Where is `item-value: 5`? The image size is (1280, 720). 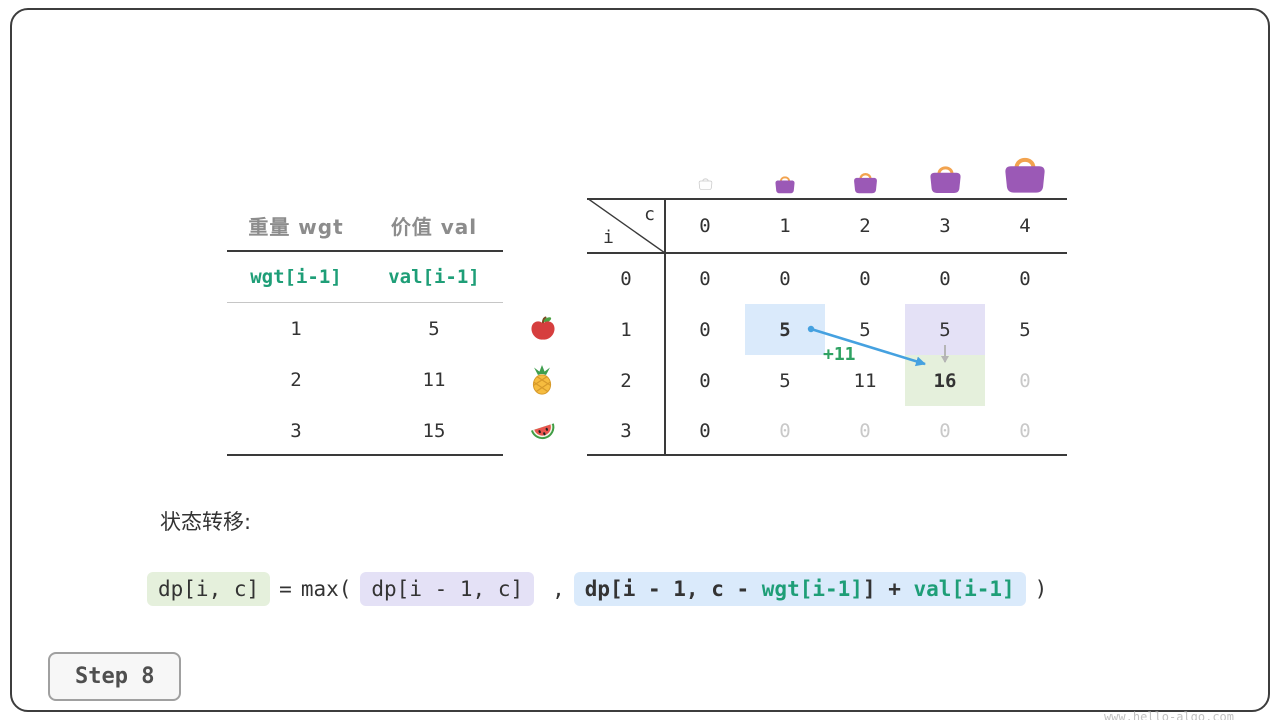
item-value: 5 is located at coordinates (434, 328).